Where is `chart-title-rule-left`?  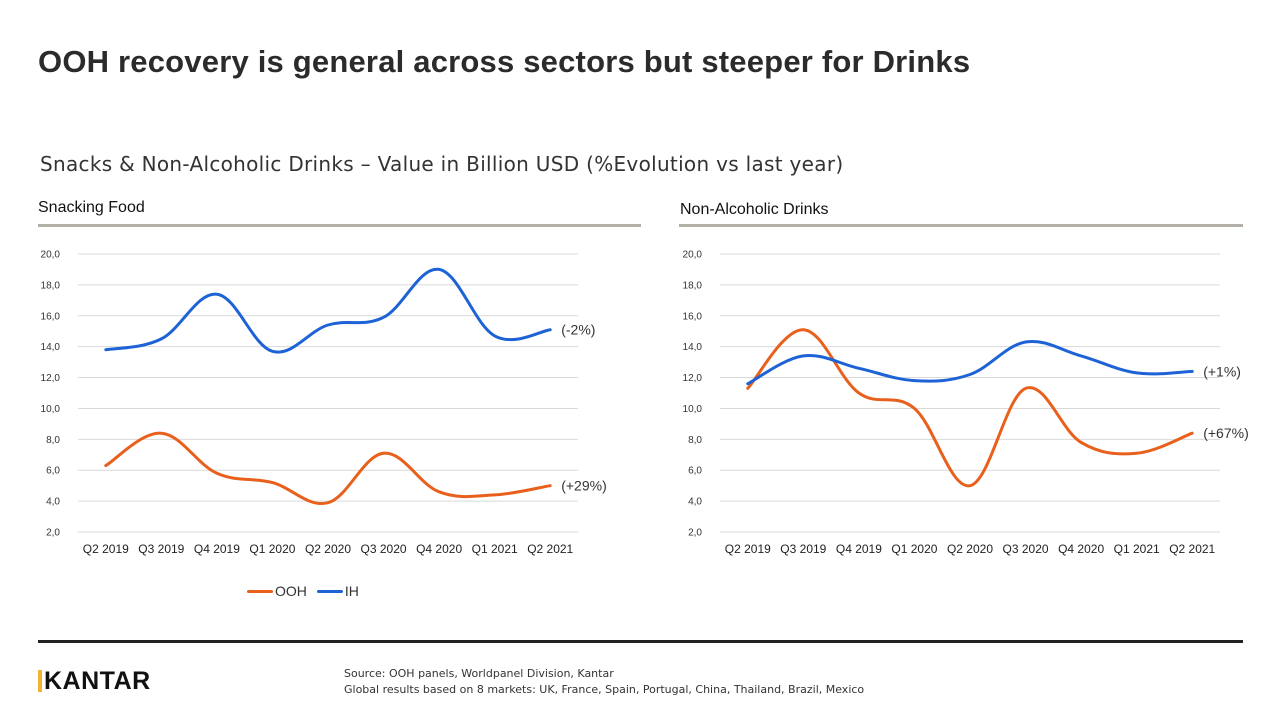 chart-title-rule-left is located at coordinates (339, 225).